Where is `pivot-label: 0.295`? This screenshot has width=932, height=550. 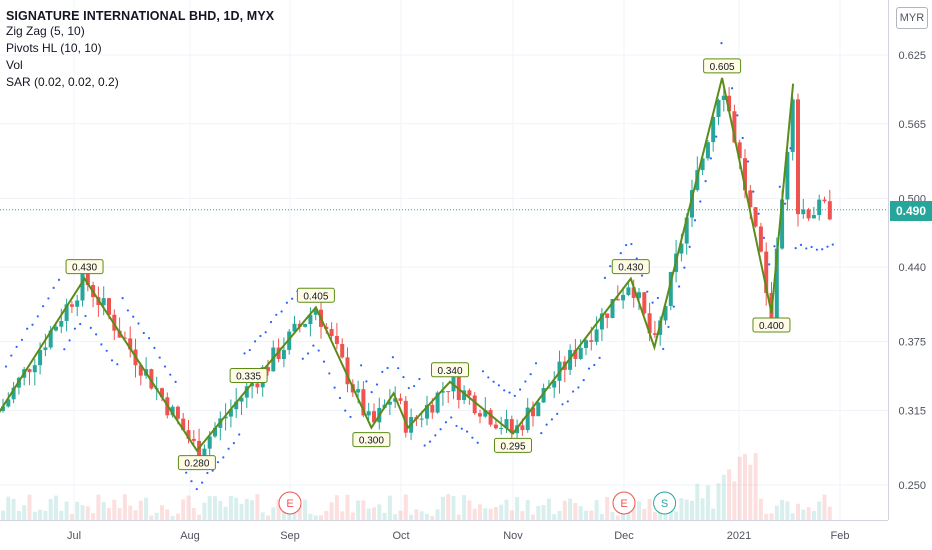
pivot-label: 0.295 is located at coordinates (513, 445).